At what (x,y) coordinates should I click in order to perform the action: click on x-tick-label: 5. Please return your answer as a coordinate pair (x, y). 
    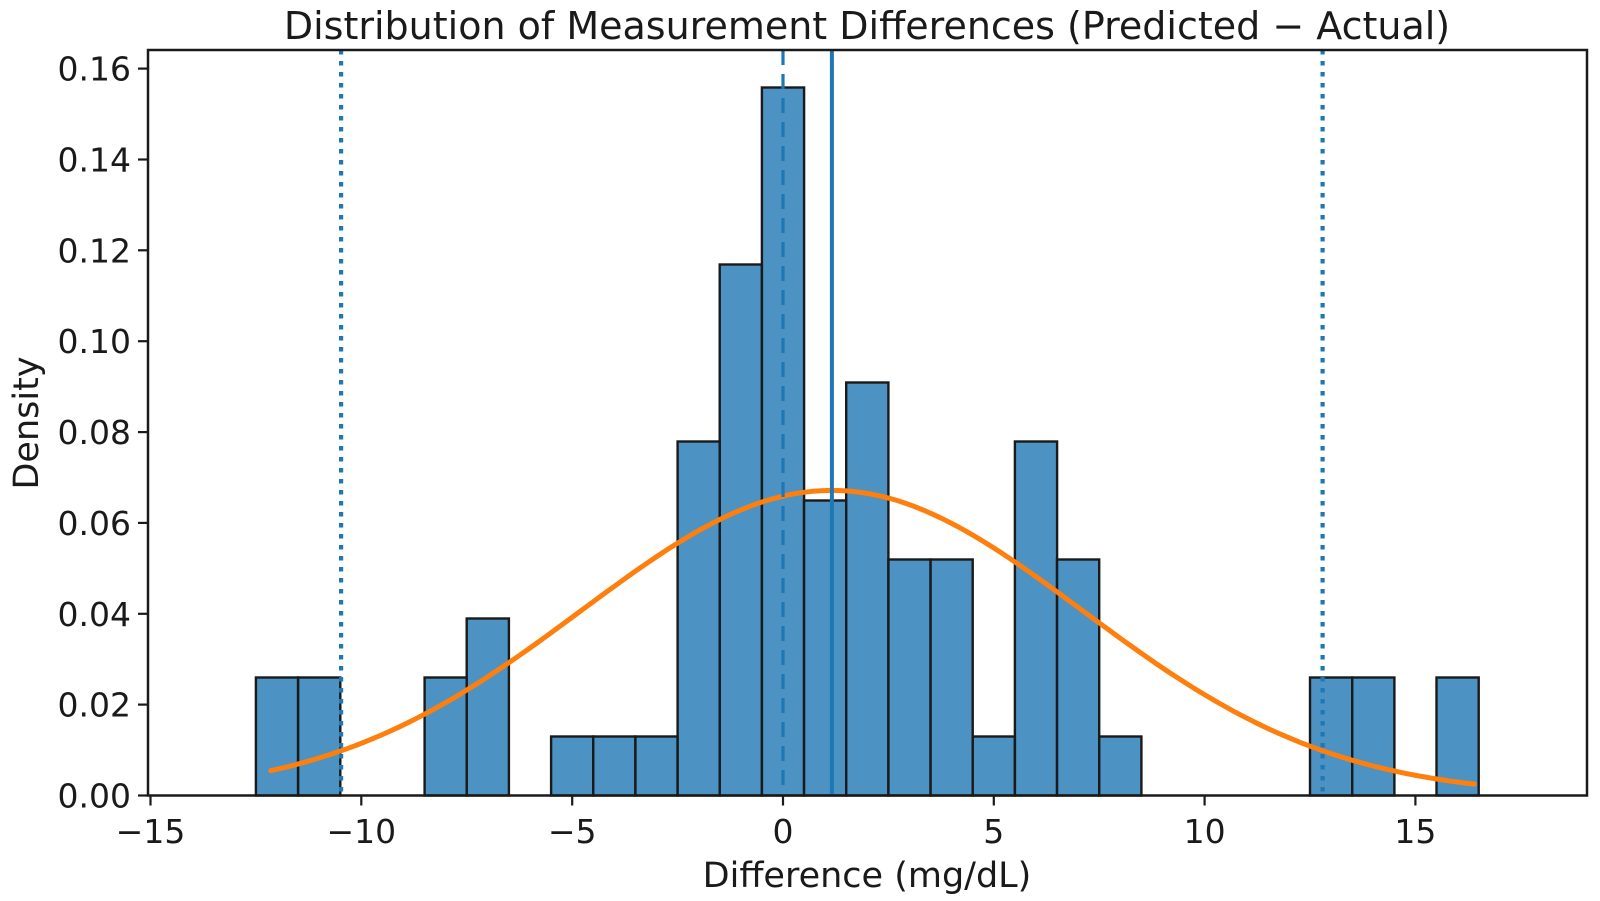
    Looking at the image, I should click on (993, 831).